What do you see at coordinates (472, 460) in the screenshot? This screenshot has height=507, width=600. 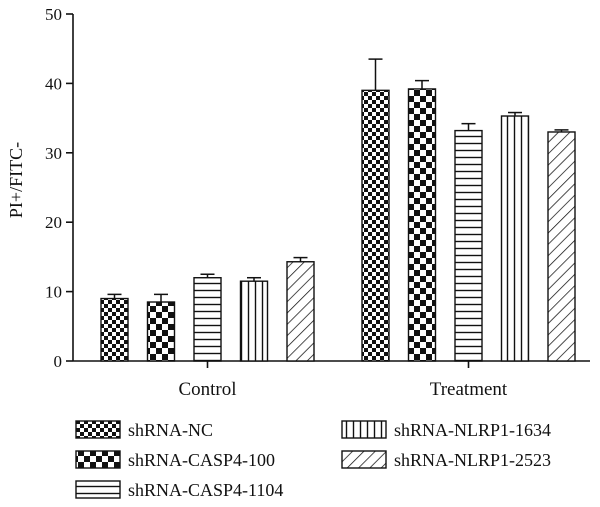 I see `legend-label-4: shRNA-NLRP1-2523` at bounding box center [472, 460].